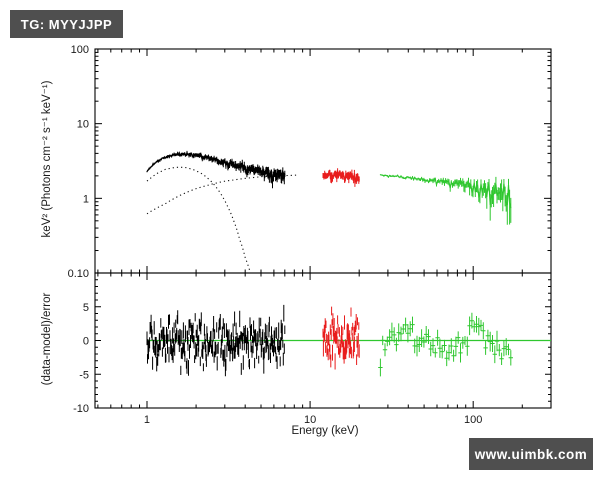 The height and width of the screenshot is (480, 600). What do you see at coordinates (83, 125) in the screenshot?
I see `top-y-tick-label: 10` at bounding box center [83, 125].